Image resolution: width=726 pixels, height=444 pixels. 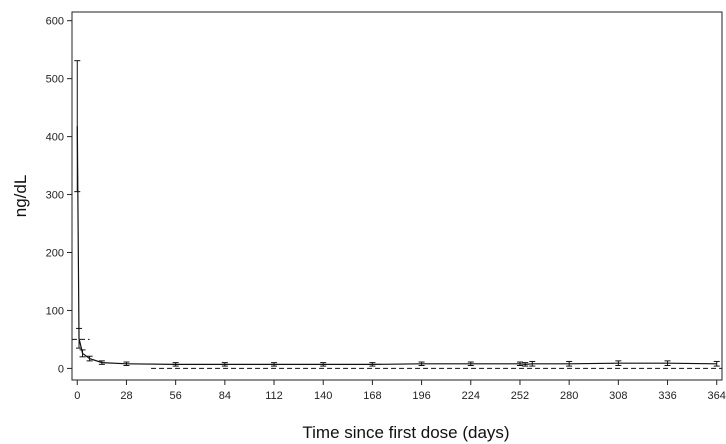 What do you see at coordinates (55, 196) in the screenshot?
I see `y-tick-label: 300` at bounding box center [55, 196].